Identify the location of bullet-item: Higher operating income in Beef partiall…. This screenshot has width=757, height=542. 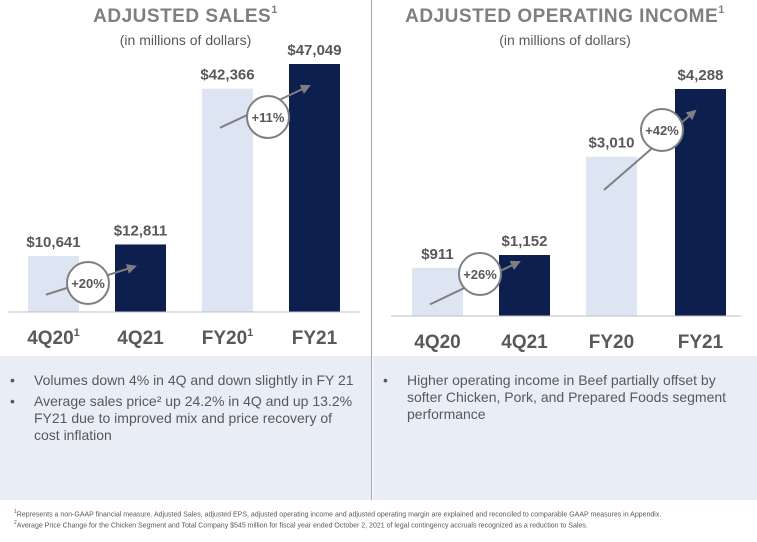
(565, 397).